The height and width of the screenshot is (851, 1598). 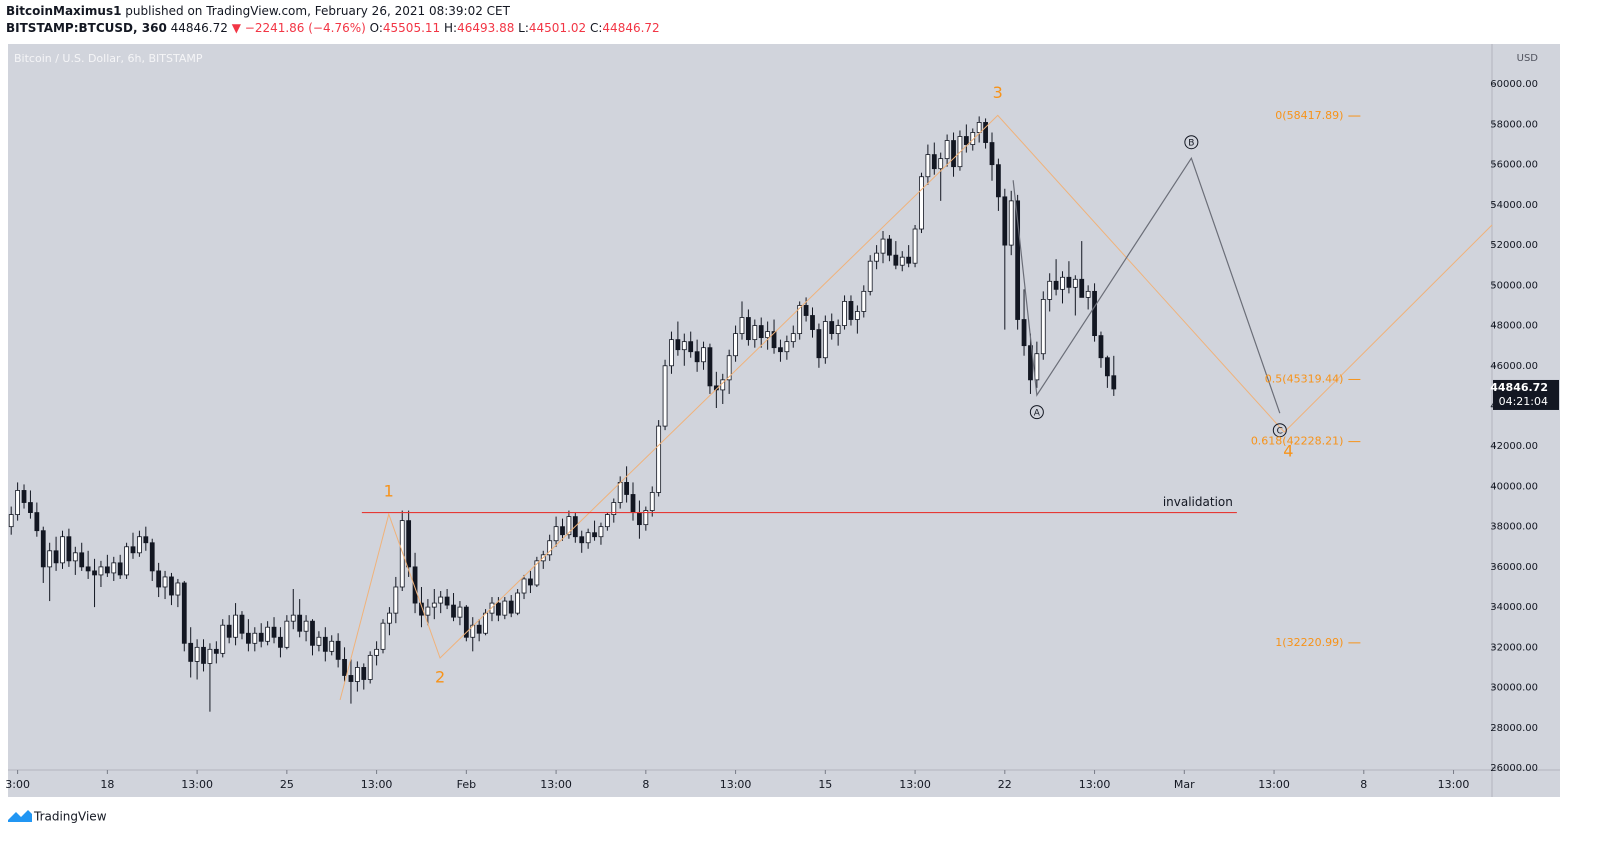 I want to click on author: BitcoinMaximus1, so click(x=64, y=11).